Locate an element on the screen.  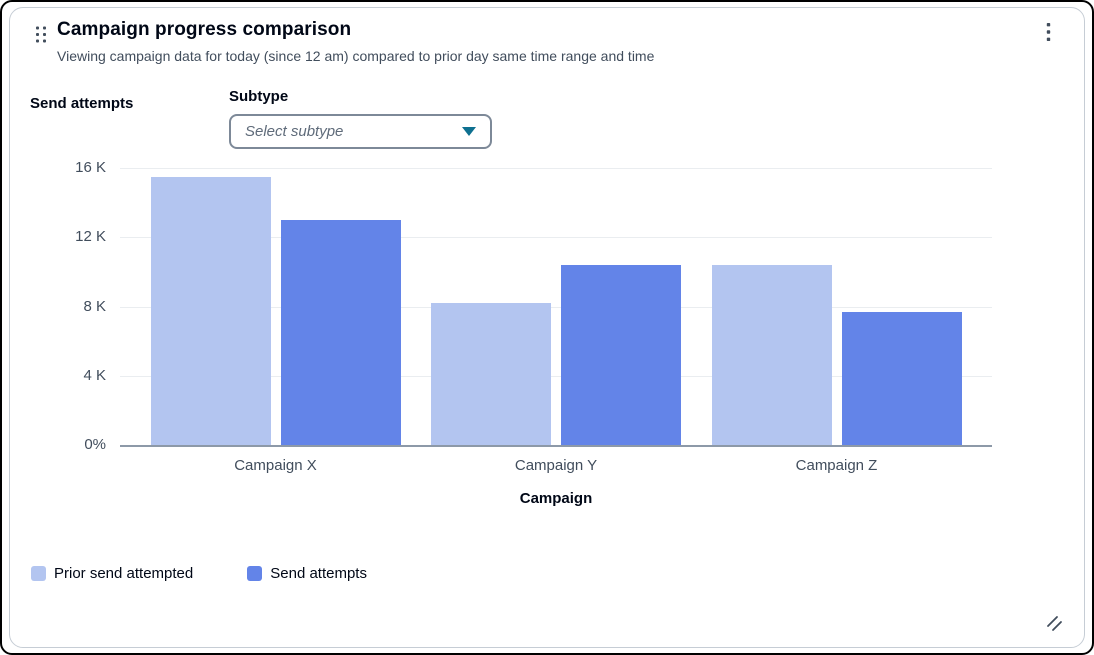
drag-handle-icon is located at coordinates (41, 34).